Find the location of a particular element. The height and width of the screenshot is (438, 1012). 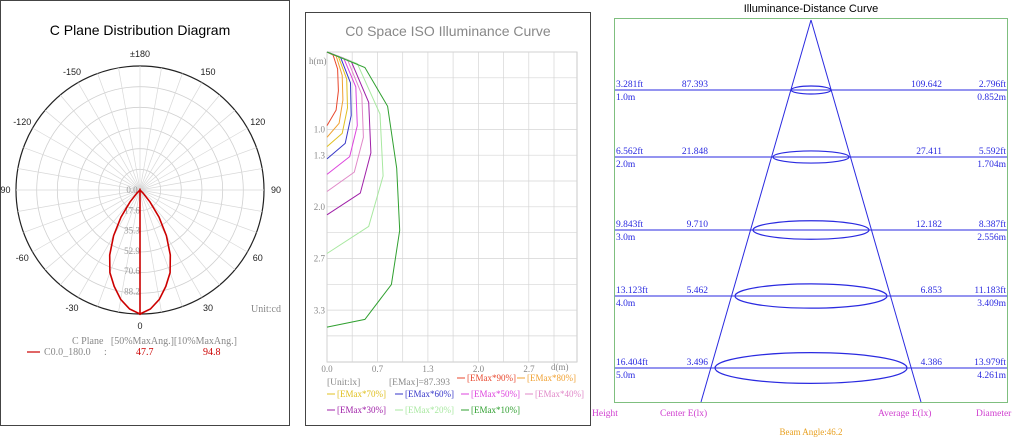

polar-legend-sep: : is located at coordinates (105, 352).